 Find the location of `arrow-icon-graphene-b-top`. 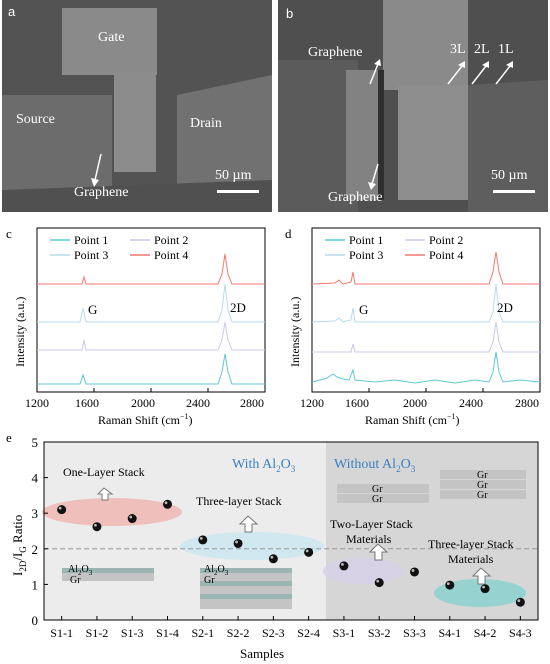

arrow-icon-graphene-b-top is located at coordinates (375, 72).